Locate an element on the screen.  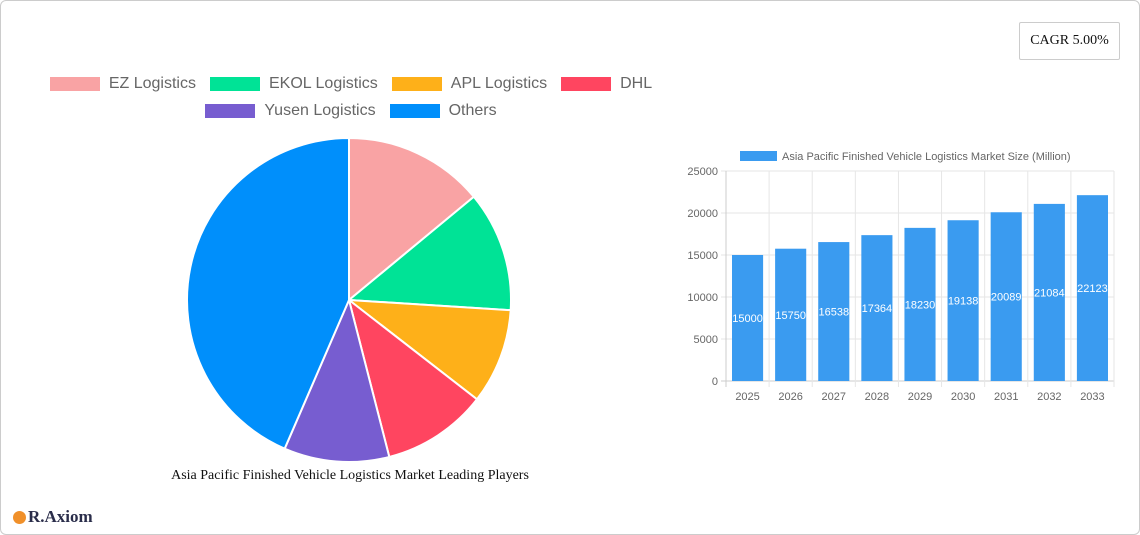
bar-value-label: 22123 is located at coordinates (1092, 289).